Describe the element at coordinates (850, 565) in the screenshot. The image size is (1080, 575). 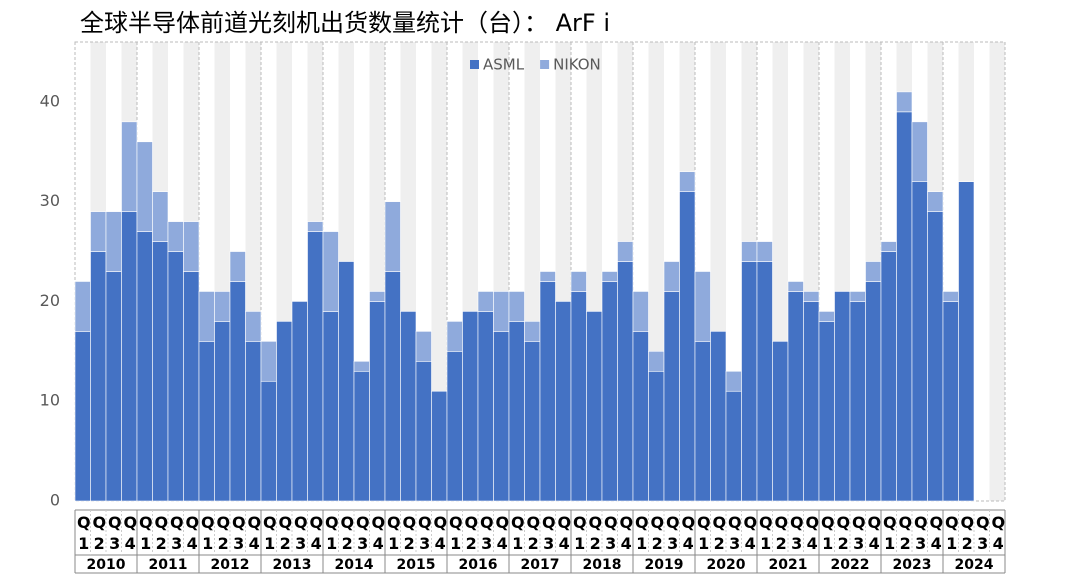
I see `group-label: 2022` at that location.